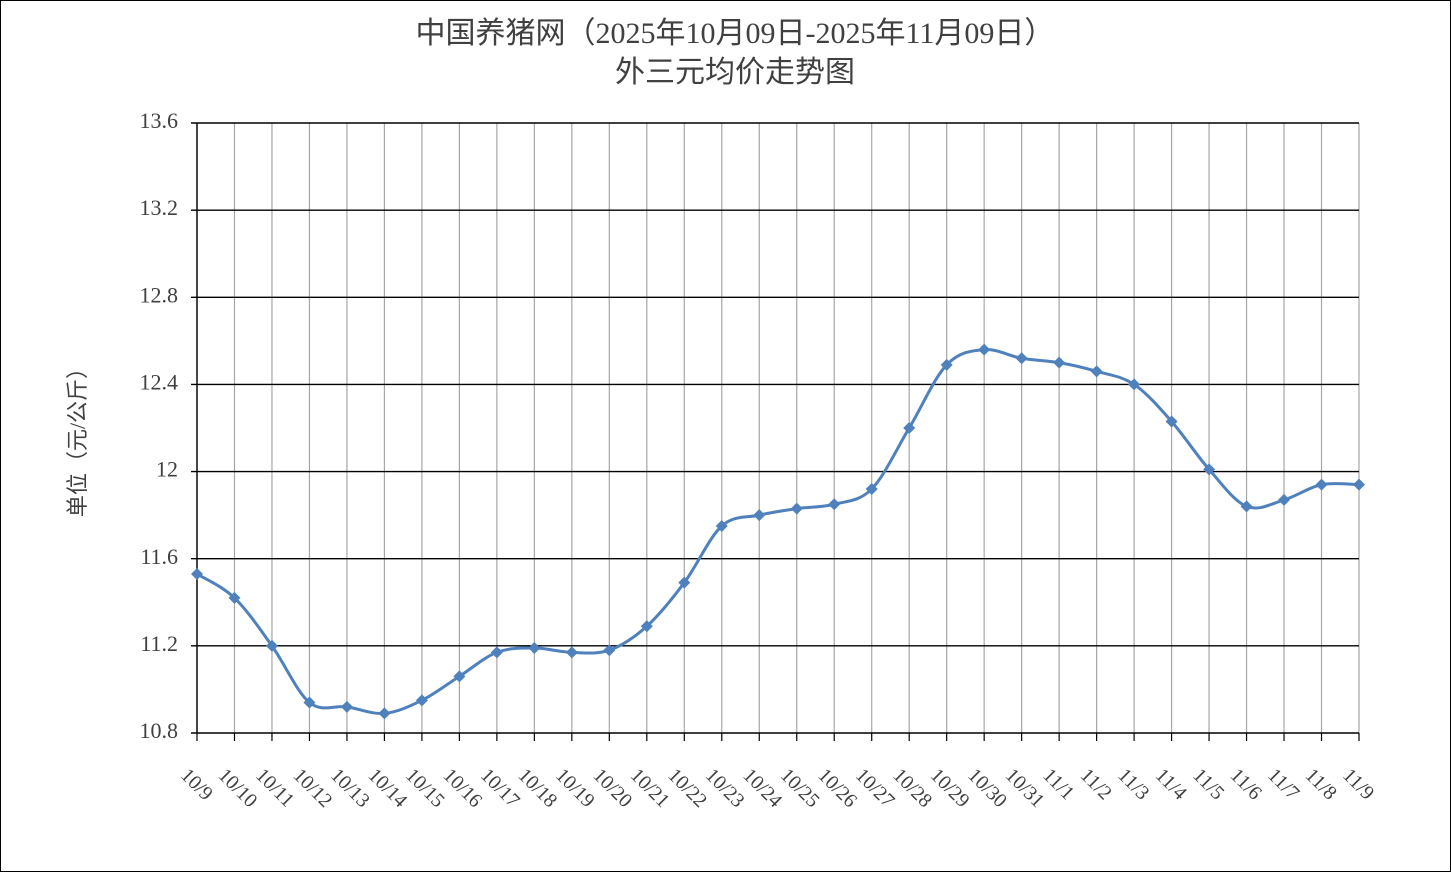  What do you see at coordinates (167, 469) in the screenshot?
I see `y-tick-label: 12` at bounding box center [167, 469].